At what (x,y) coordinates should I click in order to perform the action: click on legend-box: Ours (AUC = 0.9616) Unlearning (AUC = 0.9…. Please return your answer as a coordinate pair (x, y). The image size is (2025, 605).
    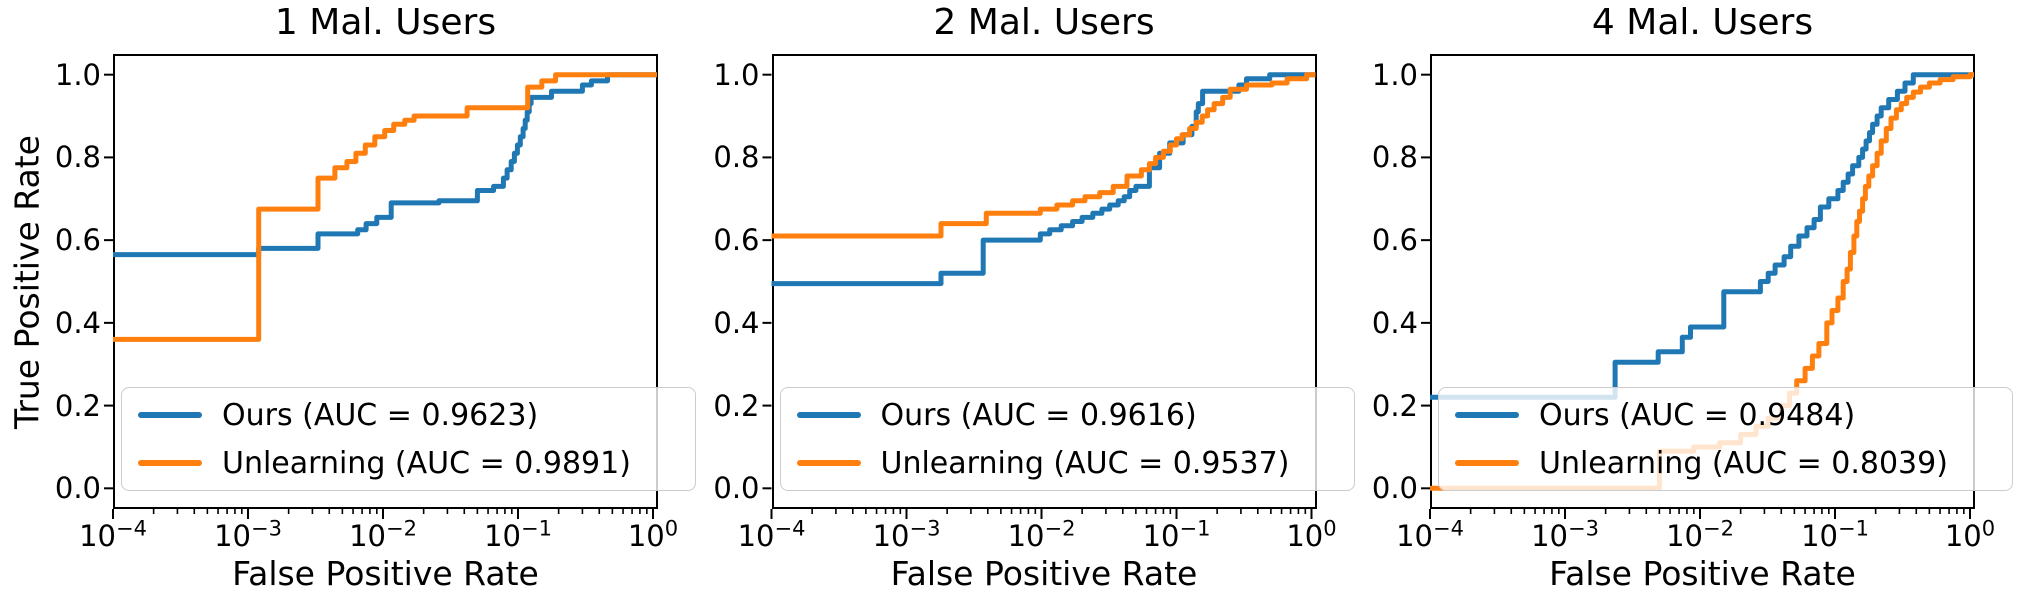
    Looking at the image, I should click on (1067, 439).